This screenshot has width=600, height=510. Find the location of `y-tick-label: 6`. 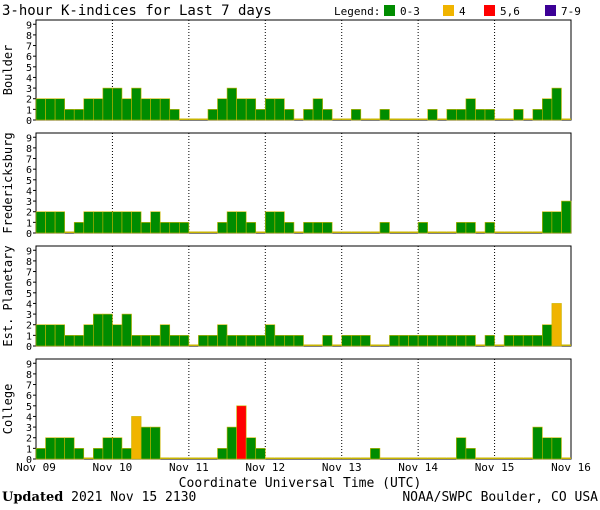

y-tick-label: 6 is located at coordinates (29, 57).